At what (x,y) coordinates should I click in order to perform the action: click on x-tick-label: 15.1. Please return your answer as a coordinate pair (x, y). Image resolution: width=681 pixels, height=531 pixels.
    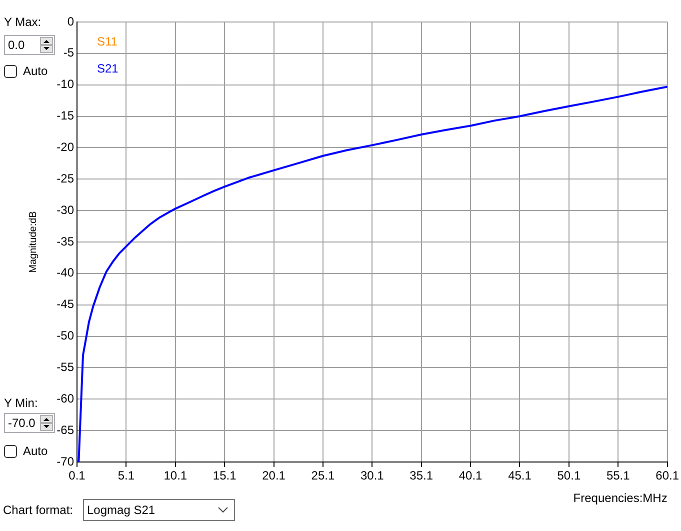
    Looking at the image, I should click on (224, 475).